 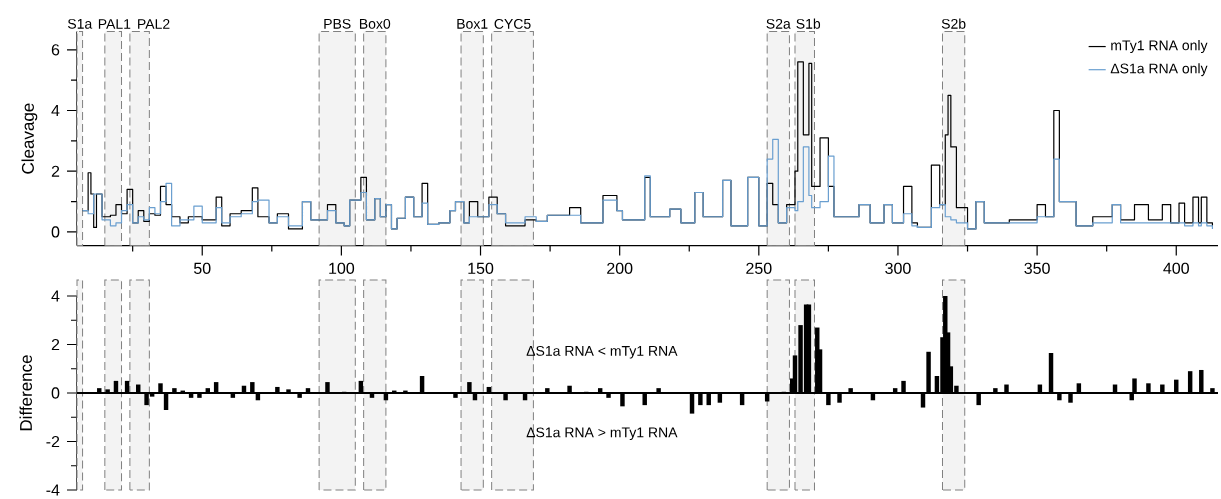 I want to click on band-label: S2b, so click(x=953, y=23).